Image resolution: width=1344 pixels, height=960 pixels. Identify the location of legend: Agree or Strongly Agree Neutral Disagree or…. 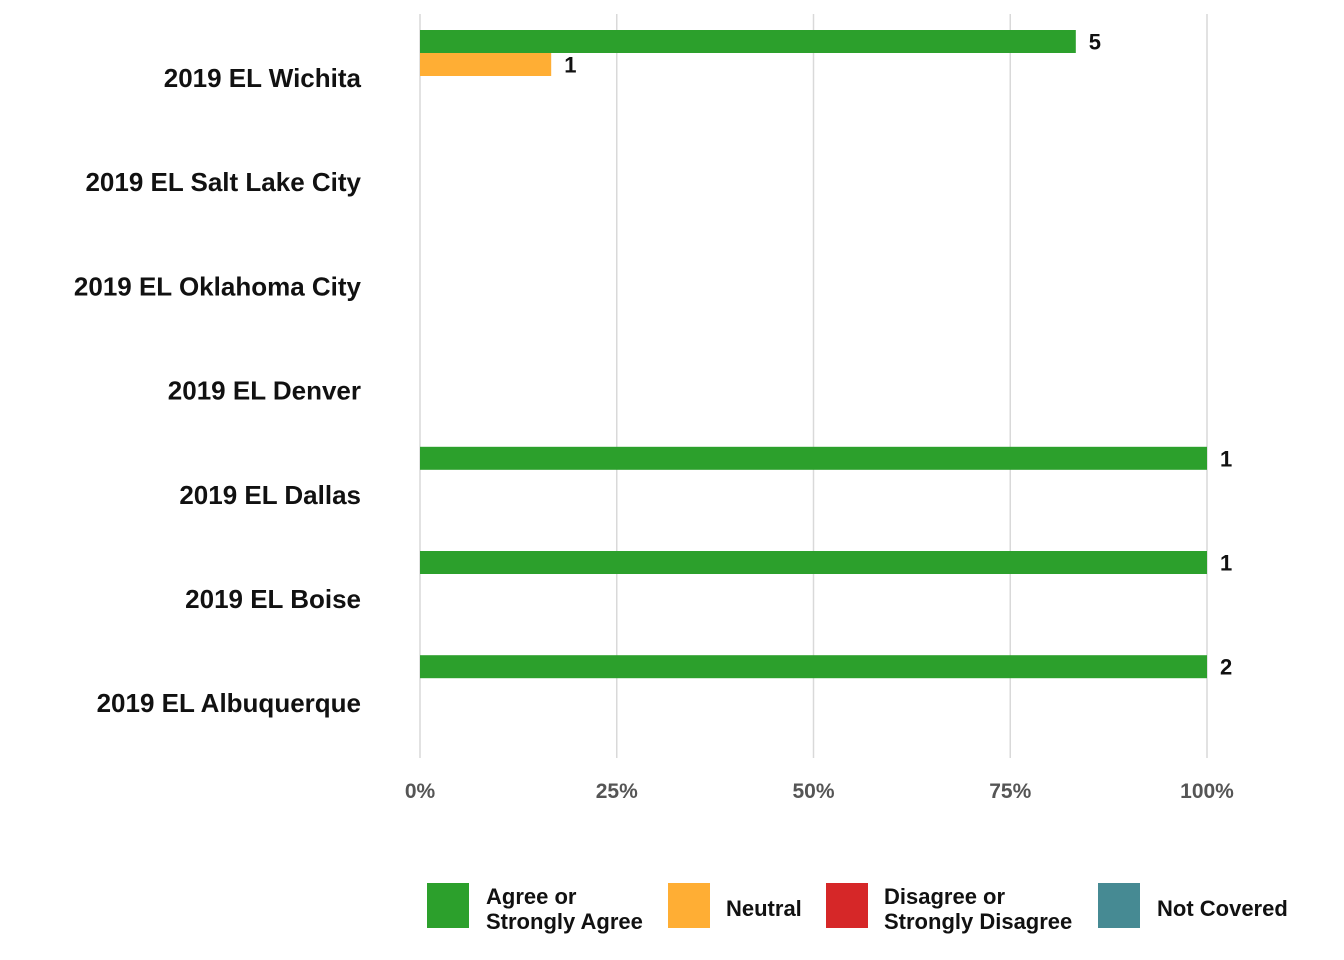
(857, 908).